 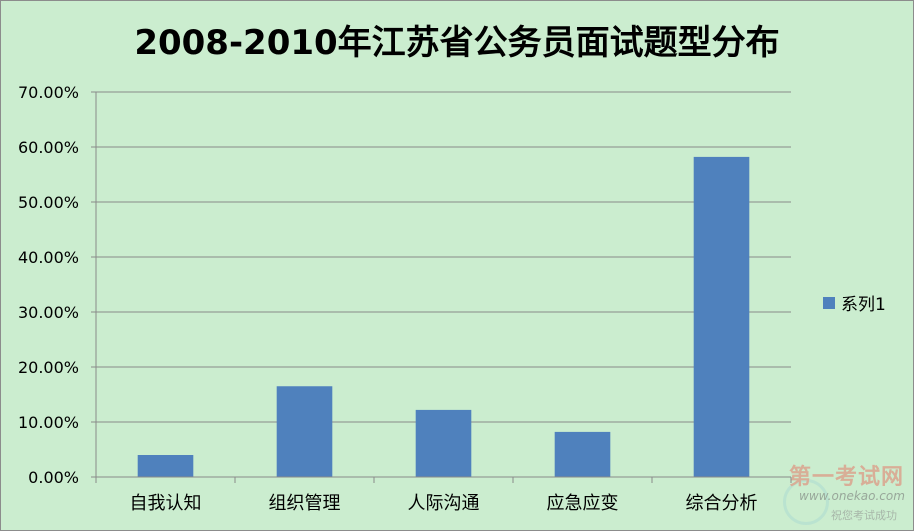 I want to click on watermark-title: 第一考试网, so click(x=847, y=477).